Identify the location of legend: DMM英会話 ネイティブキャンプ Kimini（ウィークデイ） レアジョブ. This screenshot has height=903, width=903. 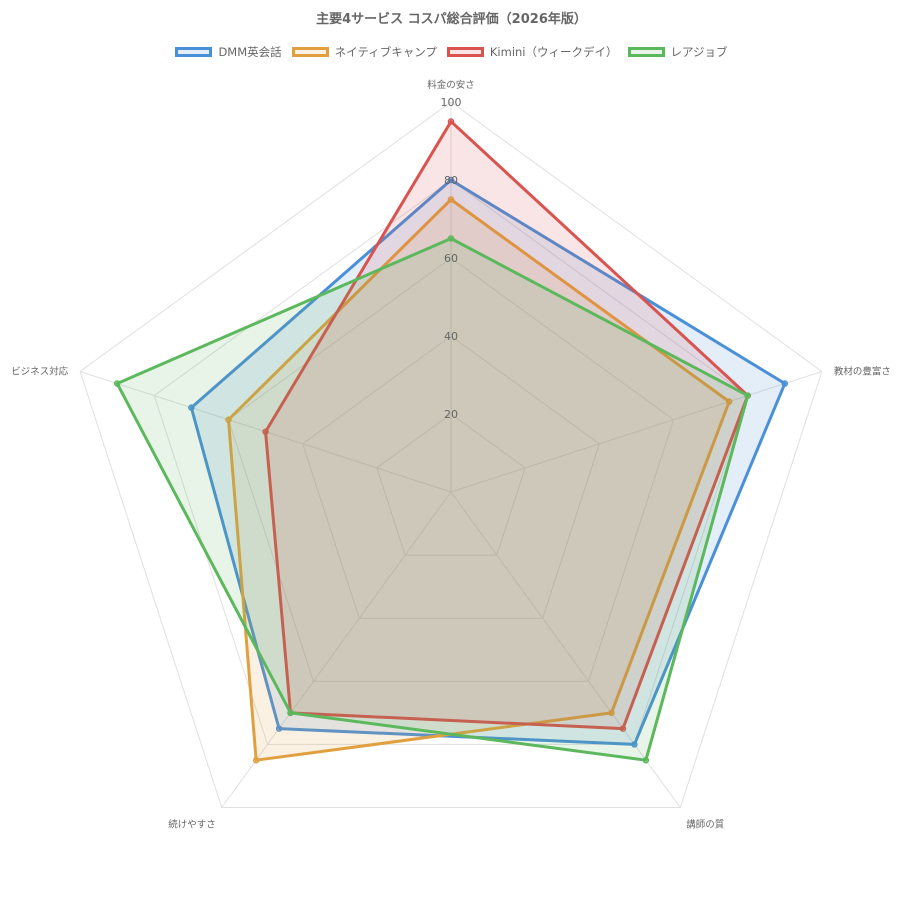
(451, 52).